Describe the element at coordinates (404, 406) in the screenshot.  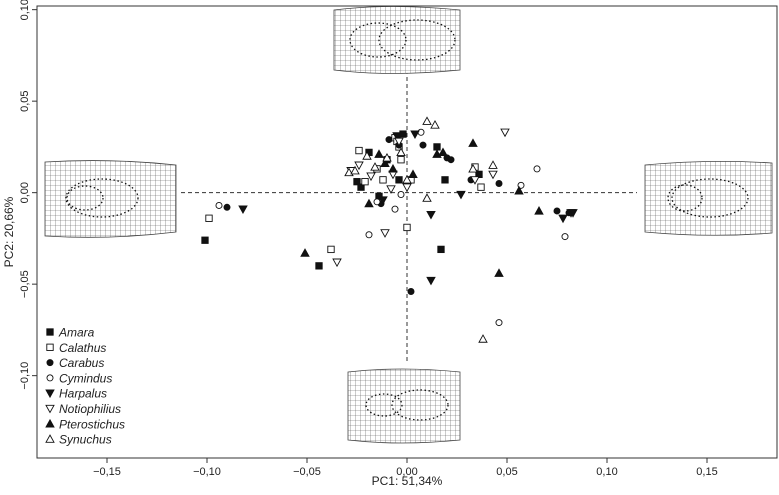
I see `deformation-grid-bottom` at that location.